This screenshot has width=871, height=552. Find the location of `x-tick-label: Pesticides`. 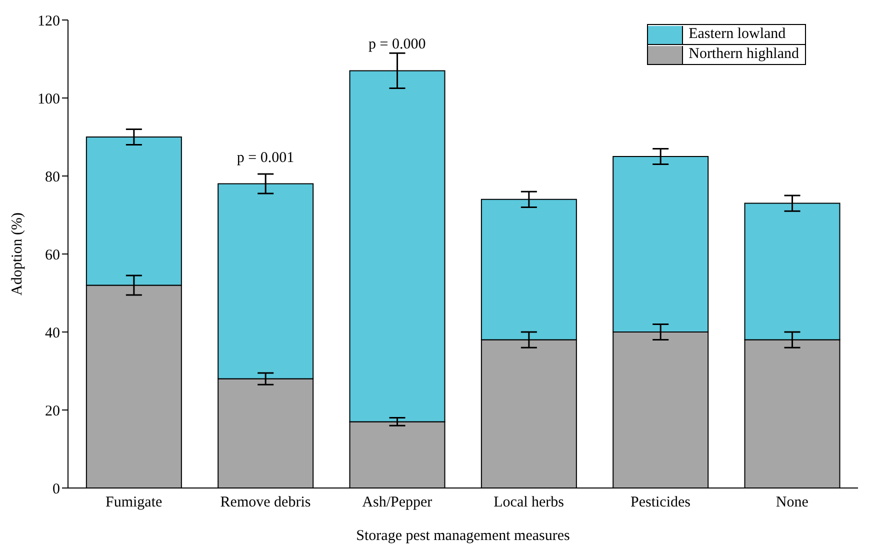

x-tick-label: Pesticides is located at coordinates (660, 502).